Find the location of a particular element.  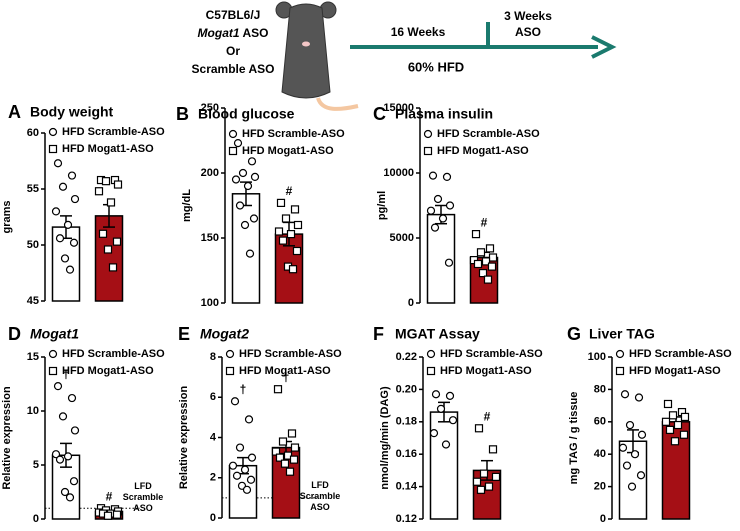

treatment: Mogat1 ASO is located at coordinates (233, 33).